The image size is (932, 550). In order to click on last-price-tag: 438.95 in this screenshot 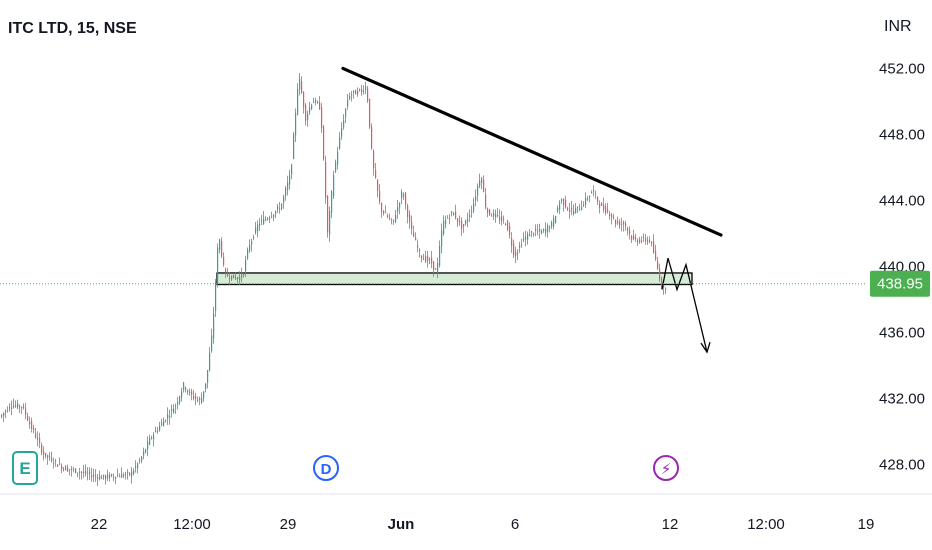, I will do `click(900, 283)`.